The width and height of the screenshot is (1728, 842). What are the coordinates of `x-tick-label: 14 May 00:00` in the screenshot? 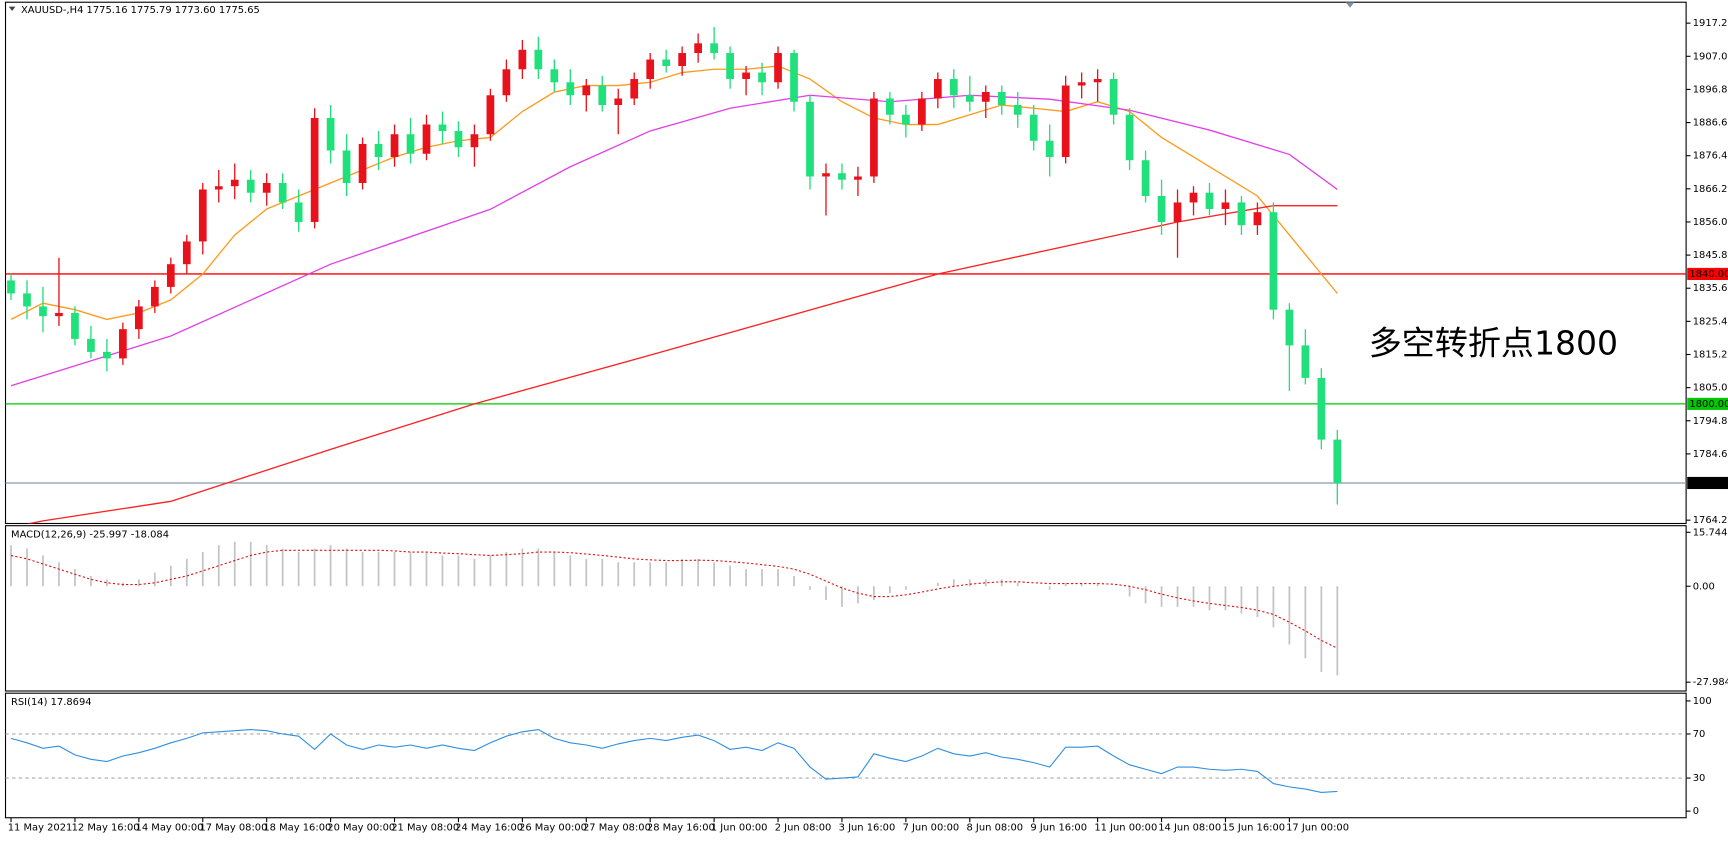 It's located at (170, 828).